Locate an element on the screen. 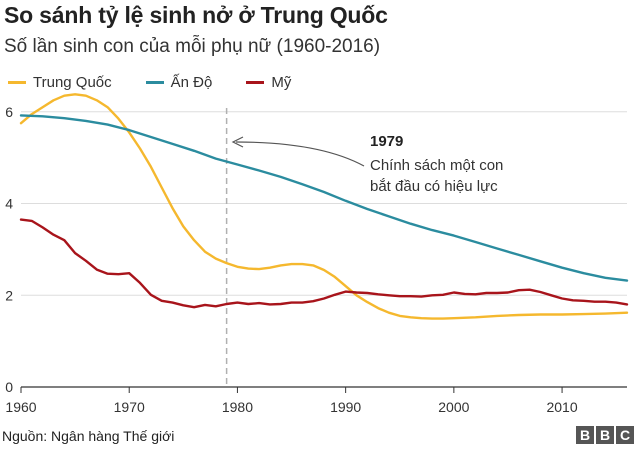 This screenshot has height=450, width=640. annotation-arrow is located at coordinates (300, 154).